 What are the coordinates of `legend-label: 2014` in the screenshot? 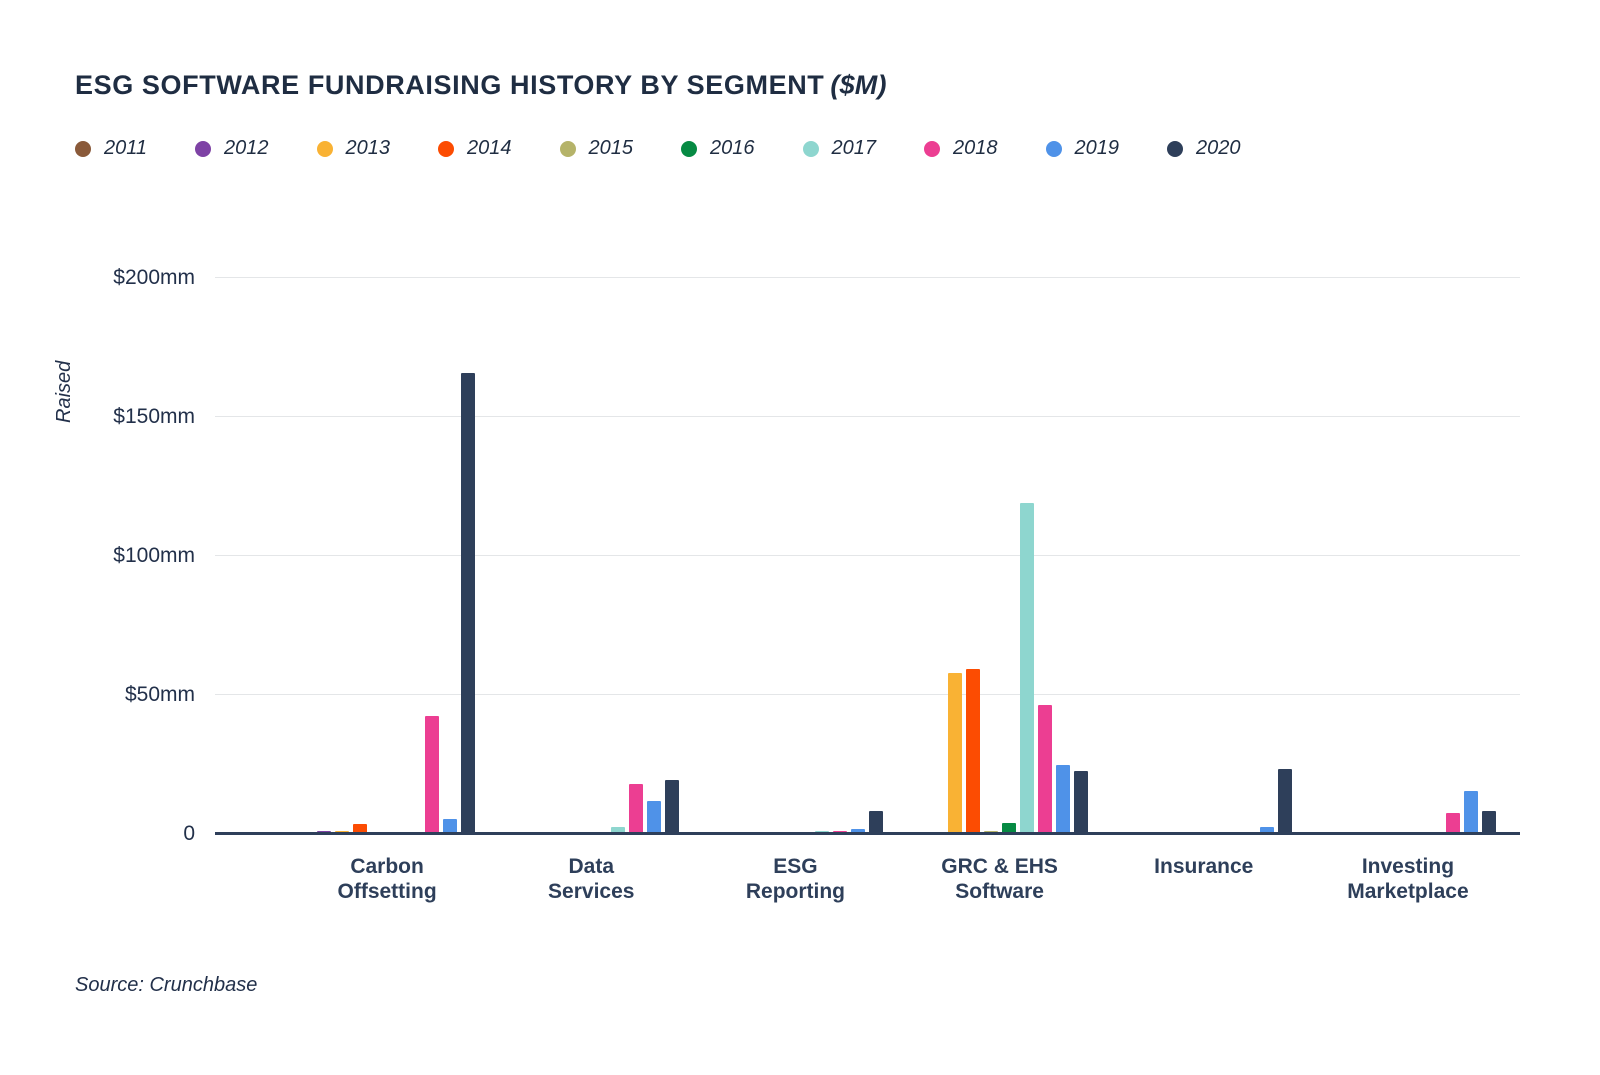 It's located at (489, 148).